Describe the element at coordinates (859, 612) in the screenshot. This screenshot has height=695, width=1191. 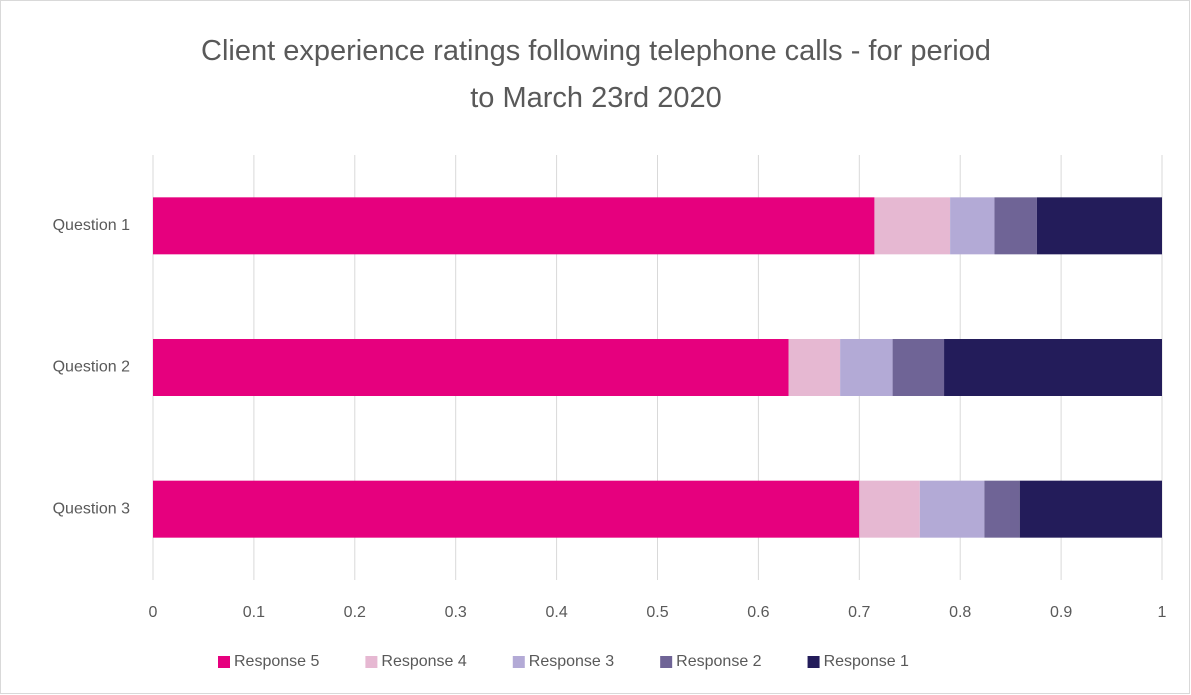
I see `x-tick-label: 0.7` at that location.